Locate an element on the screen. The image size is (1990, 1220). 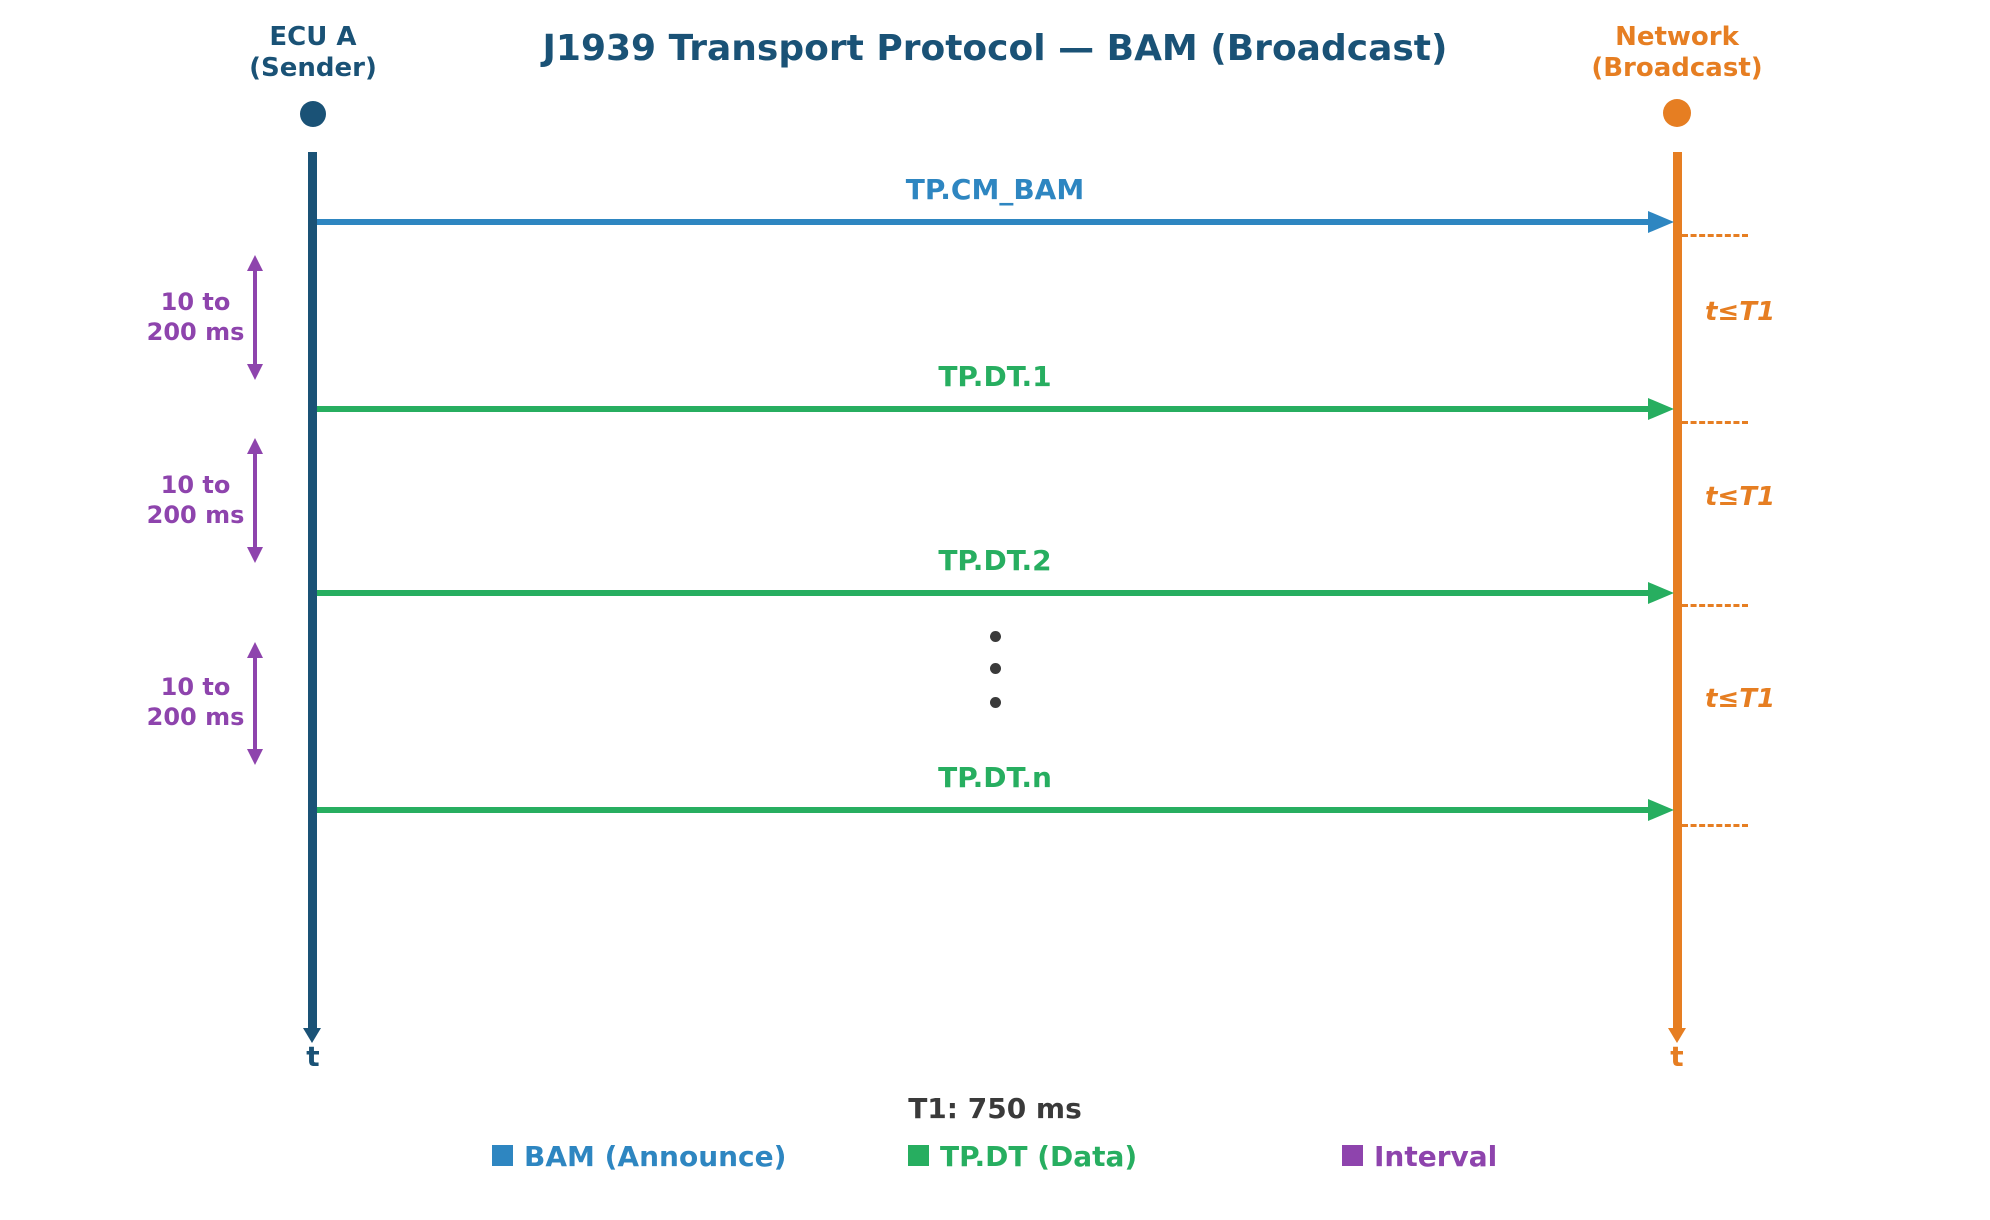
message-arrow-tp-cm-bam is located at coordinates (983, 222).